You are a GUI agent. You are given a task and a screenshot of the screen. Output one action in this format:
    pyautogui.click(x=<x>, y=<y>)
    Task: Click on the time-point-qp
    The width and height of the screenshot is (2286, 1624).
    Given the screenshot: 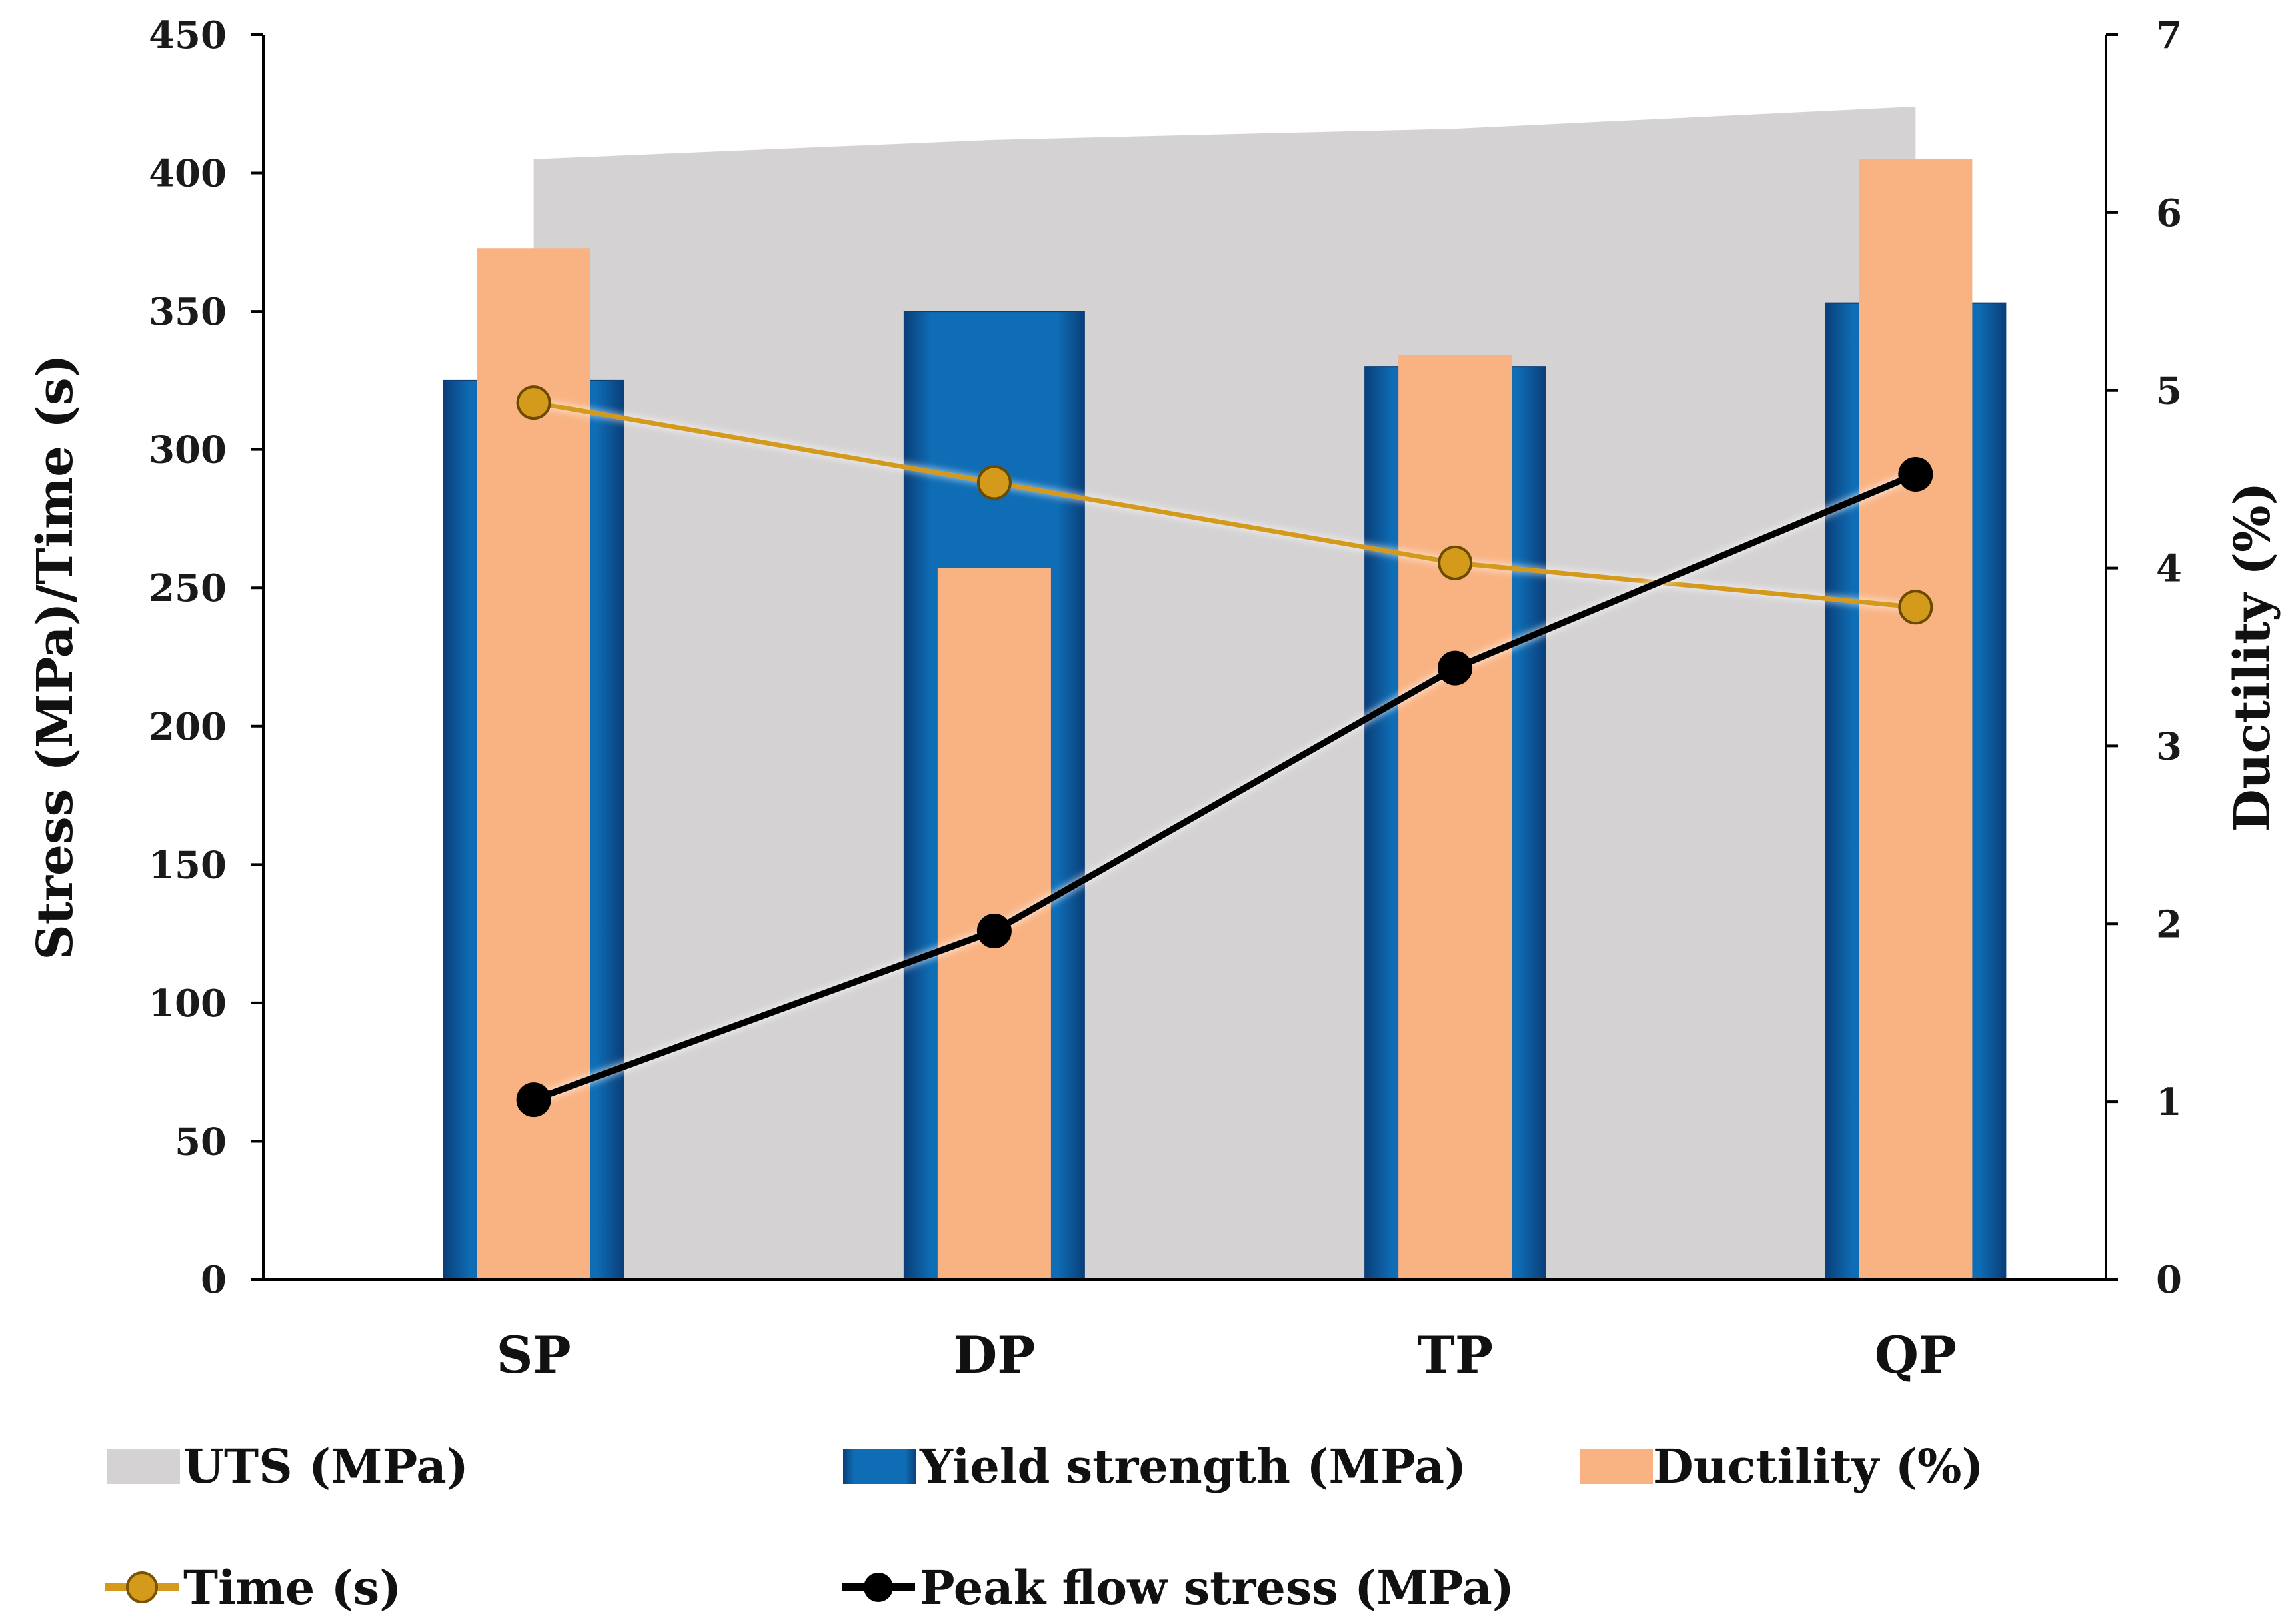 What is the action you would take?
    pyautogui.click(x=1915, y=607)
    